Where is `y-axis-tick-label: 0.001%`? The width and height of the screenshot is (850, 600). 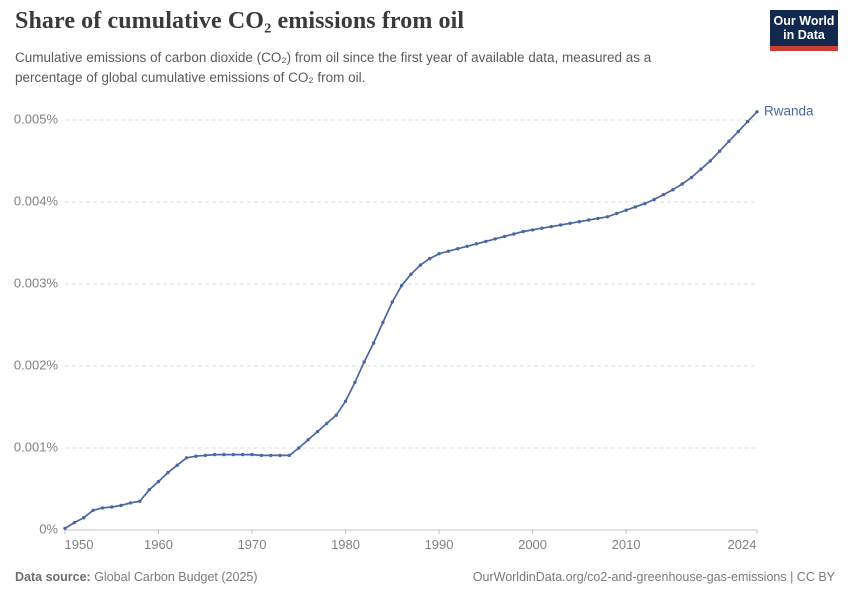
y-axis-tick-label: 0.001% is located at coordinates (36, 446).